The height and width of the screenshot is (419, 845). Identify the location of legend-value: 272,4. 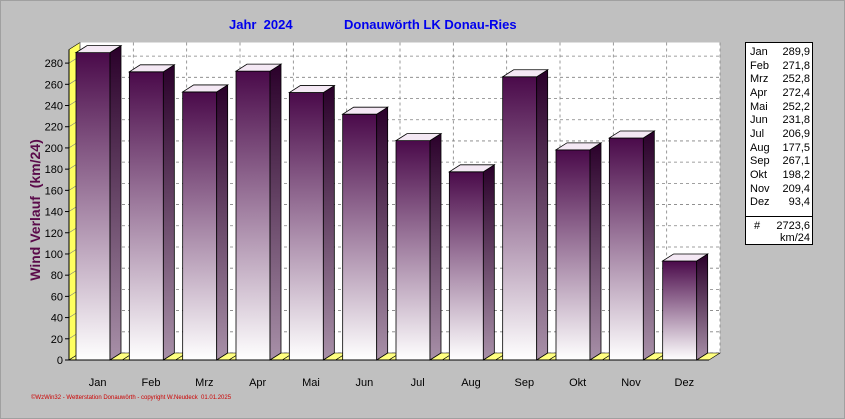
(796, 92).